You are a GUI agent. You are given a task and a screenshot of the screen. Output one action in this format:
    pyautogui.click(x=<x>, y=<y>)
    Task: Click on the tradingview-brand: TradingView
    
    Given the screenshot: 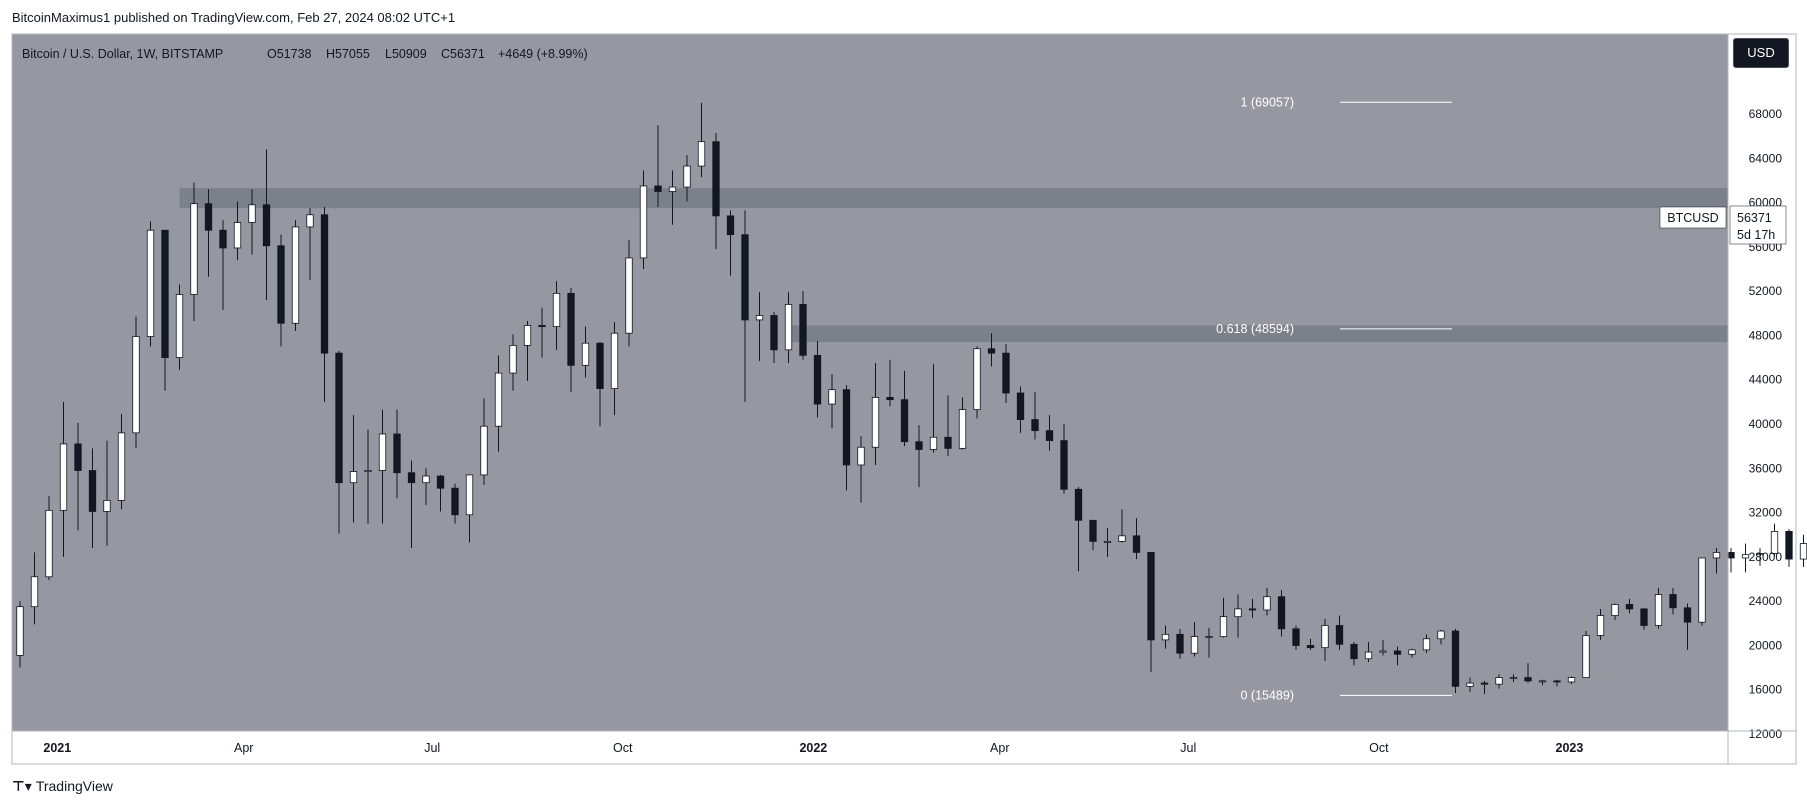 What is the action you would take?
    pyautogui.click(x=74, y=786)
    